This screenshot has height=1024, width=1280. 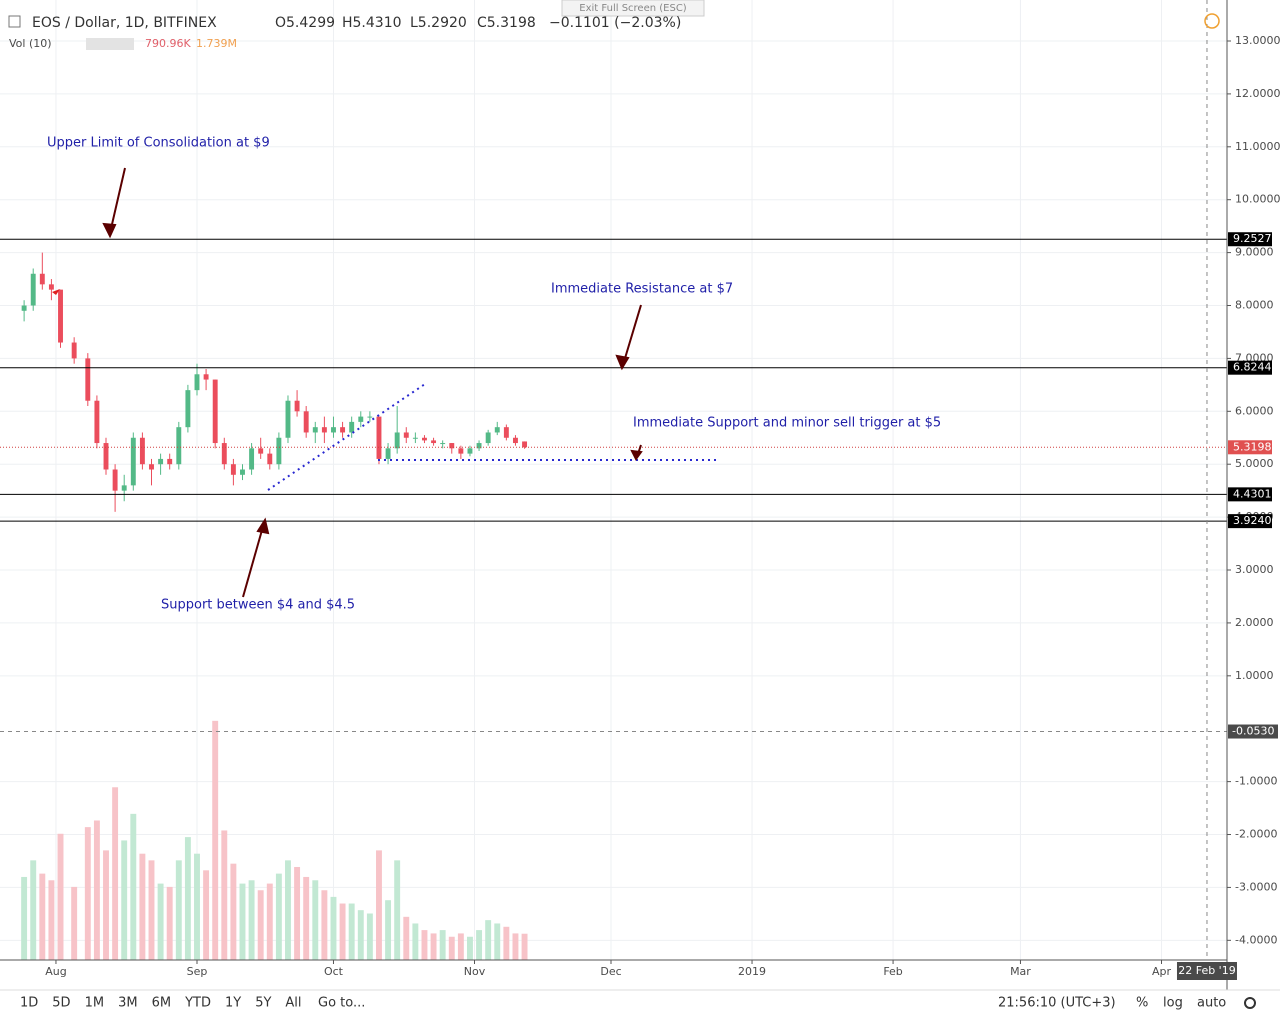 I want to click on log-toggle: log, so click(x=1173, y=1003).